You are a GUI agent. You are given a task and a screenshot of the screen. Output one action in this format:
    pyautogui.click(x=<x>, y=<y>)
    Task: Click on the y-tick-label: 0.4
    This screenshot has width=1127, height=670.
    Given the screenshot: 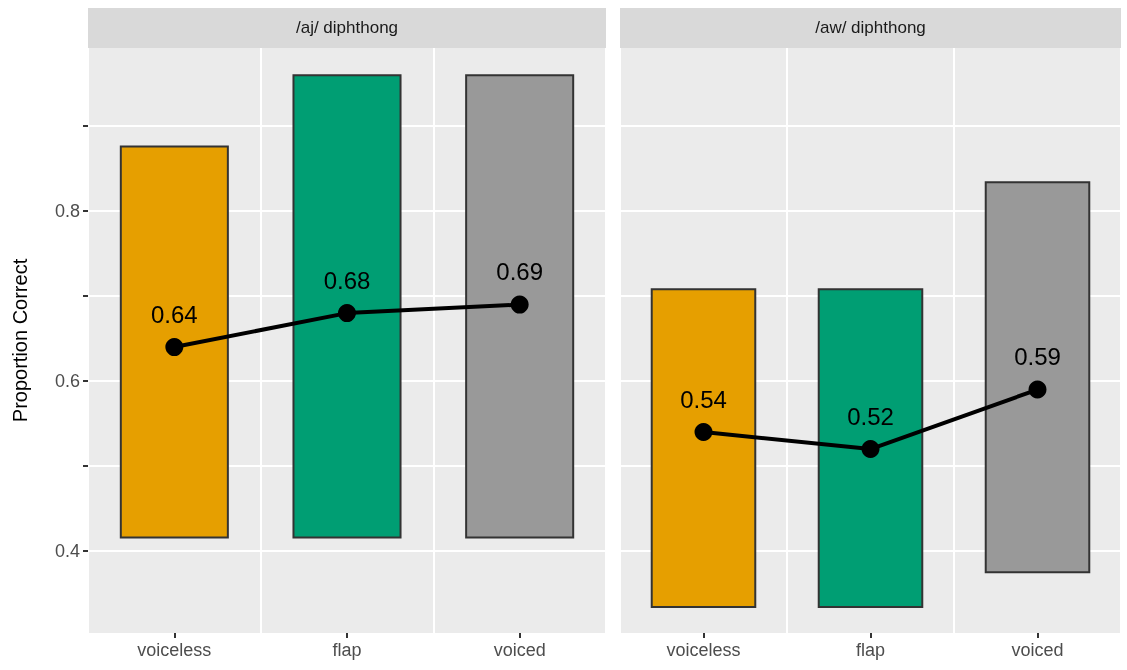 What is the action you would take?
    pyautogui.click(x=67, y=551)
    